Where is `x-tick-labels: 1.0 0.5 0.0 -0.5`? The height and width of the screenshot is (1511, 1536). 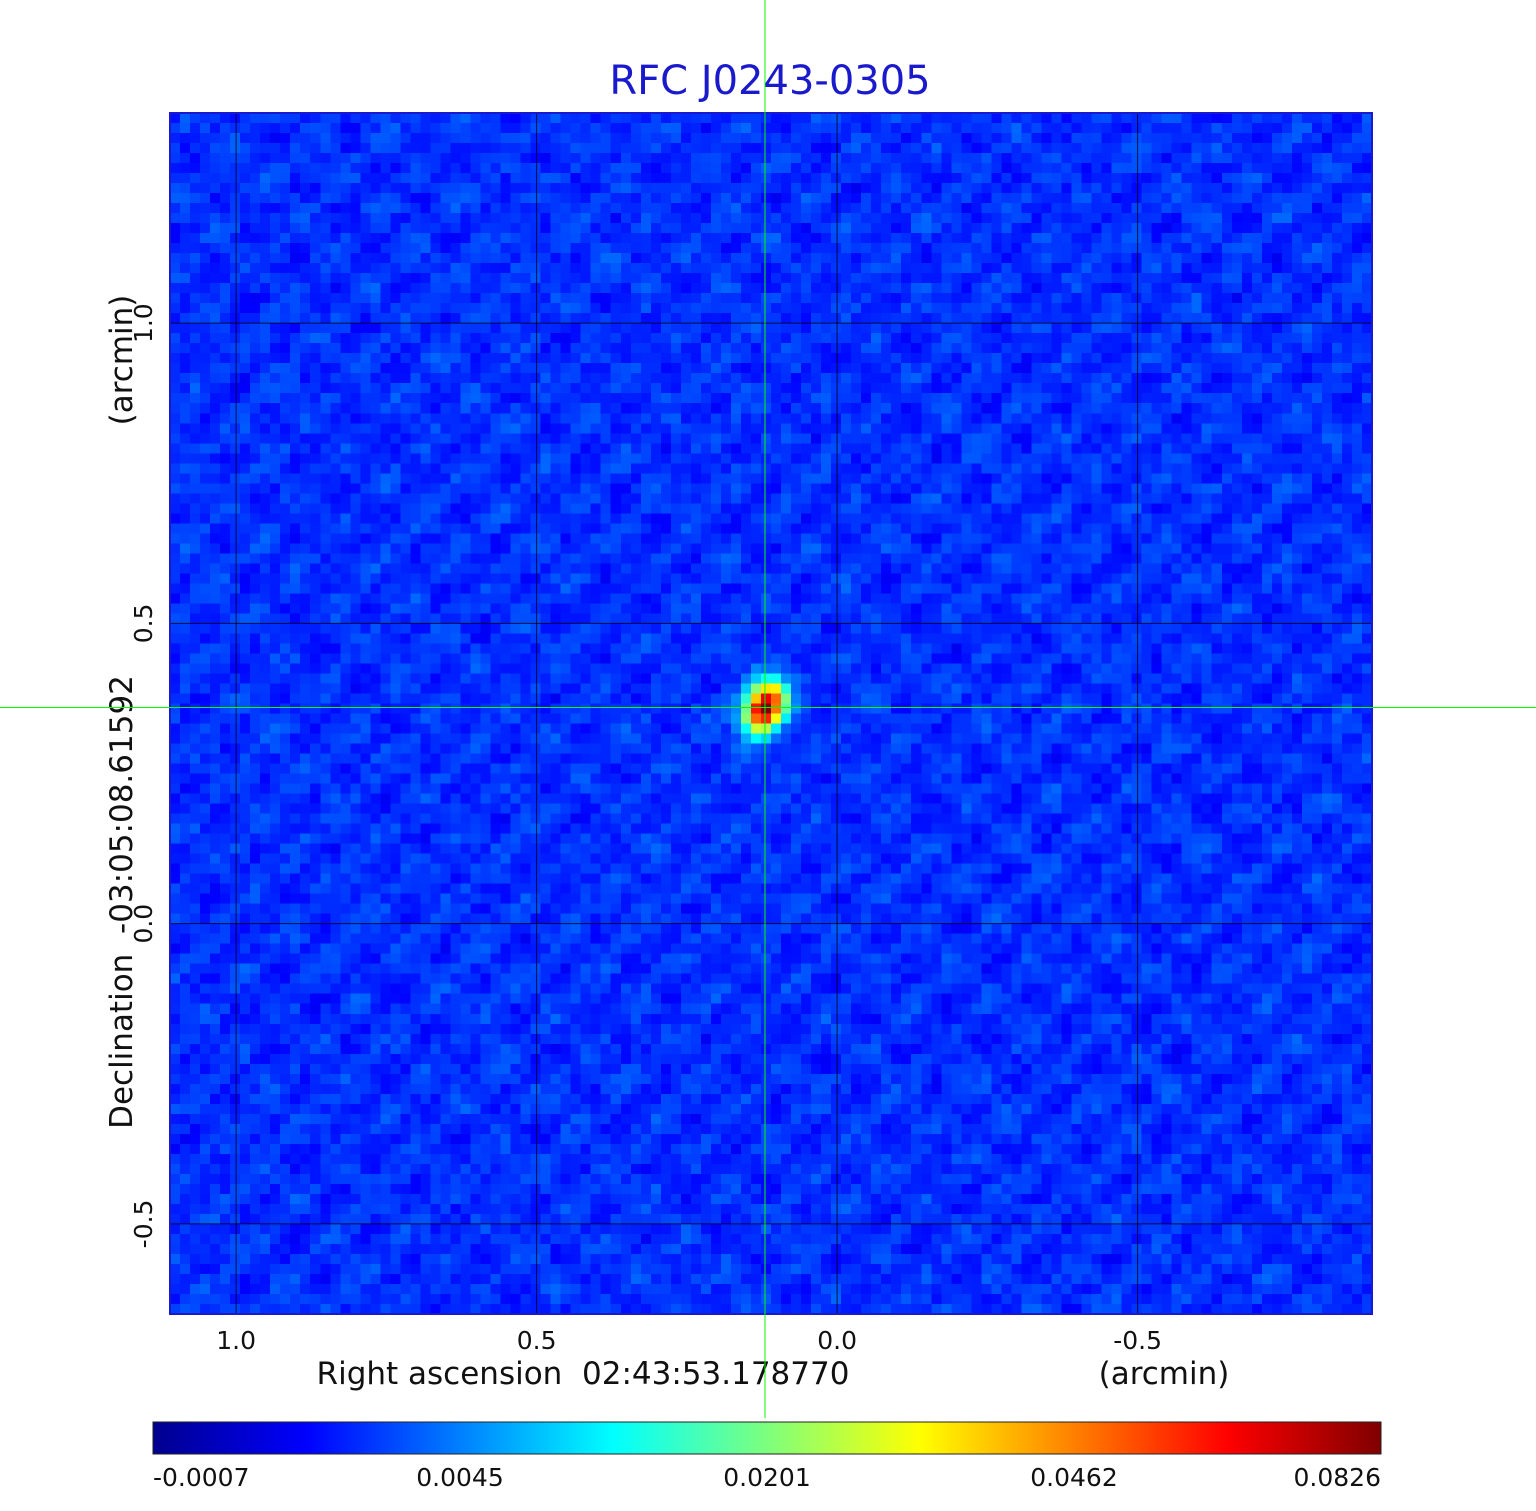 x-tick-labels: 1.0 0.5 0.0 -0.5 is located at coordinates (689, 1340).